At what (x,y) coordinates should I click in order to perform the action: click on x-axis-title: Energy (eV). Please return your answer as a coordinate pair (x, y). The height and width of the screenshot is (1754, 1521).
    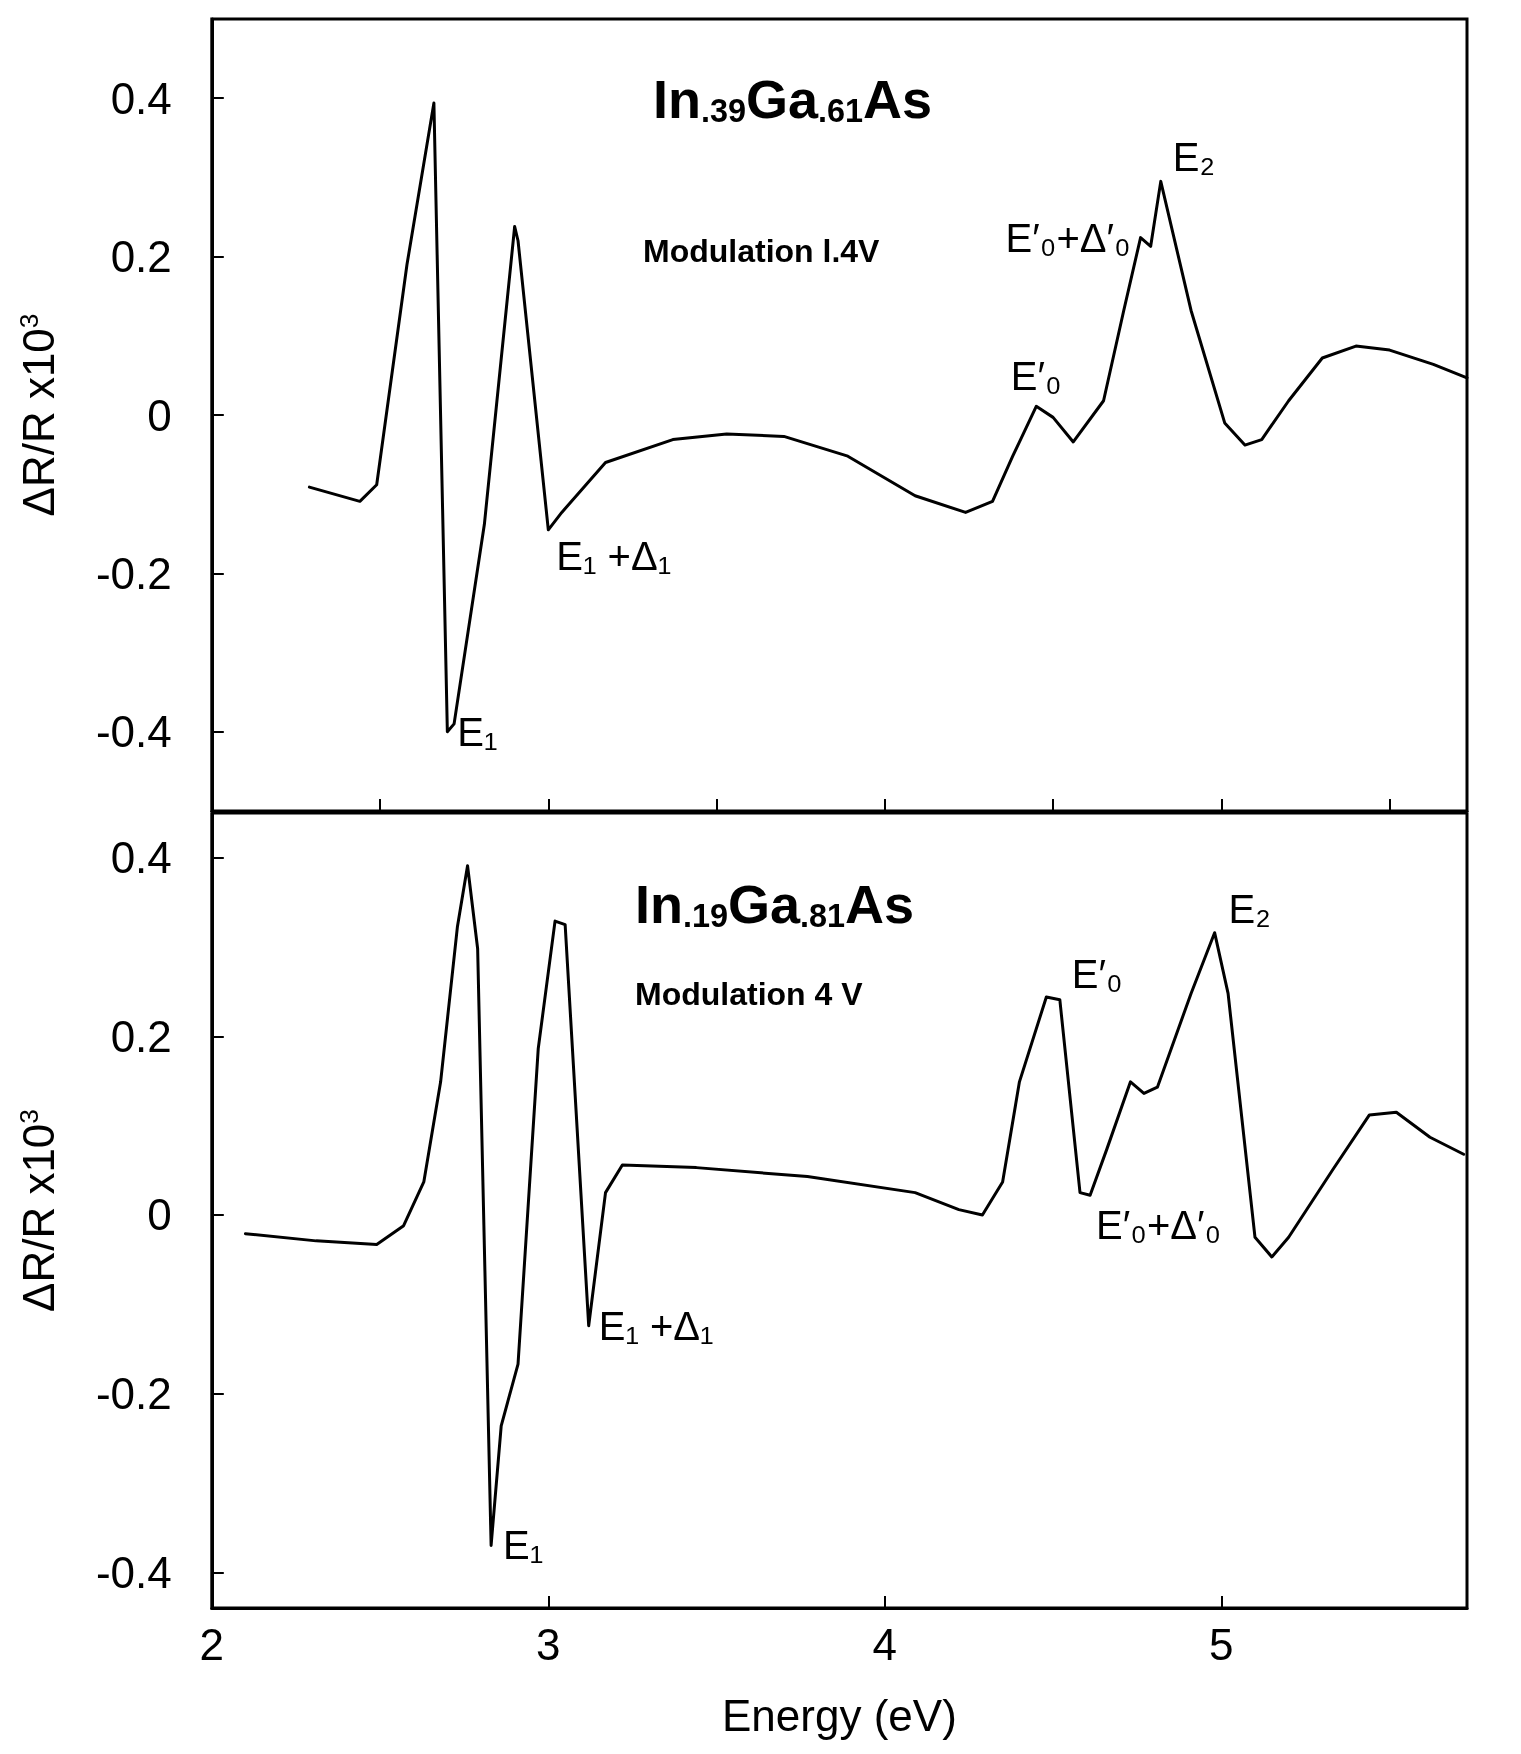
    Looking at the image, I should click on (839, 1715).